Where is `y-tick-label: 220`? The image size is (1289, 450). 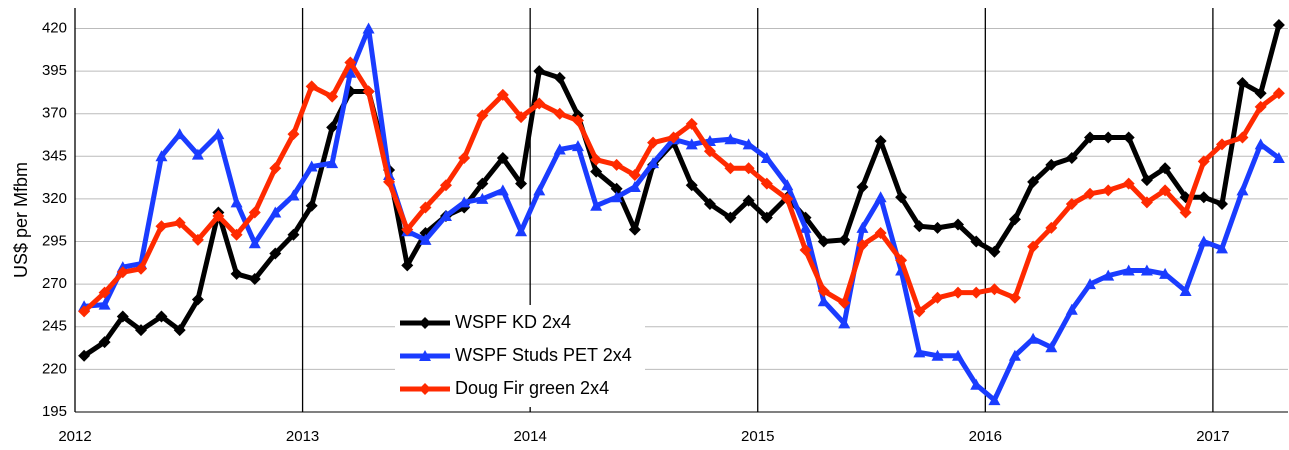 y-tick-label: 220 is located at coordinates (54, 368).